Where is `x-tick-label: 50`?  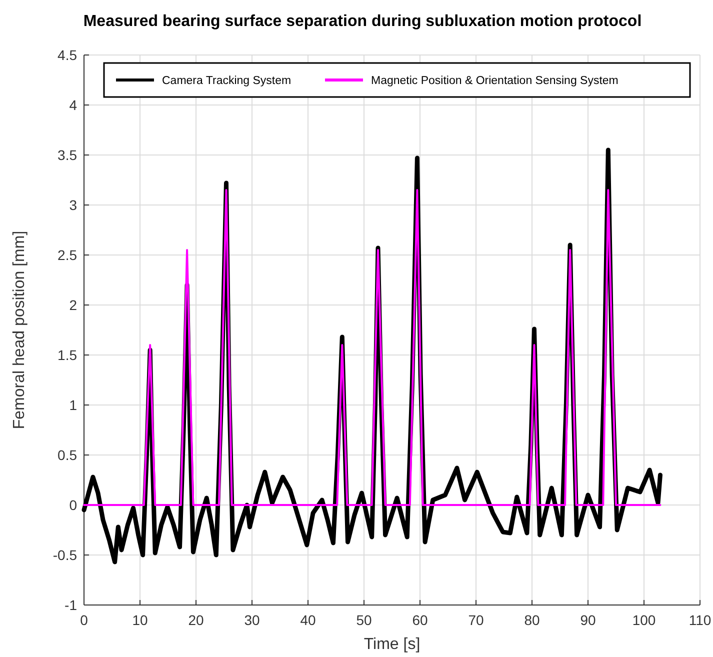
x-tick-label: 50 is located at coordinates (364, 620).